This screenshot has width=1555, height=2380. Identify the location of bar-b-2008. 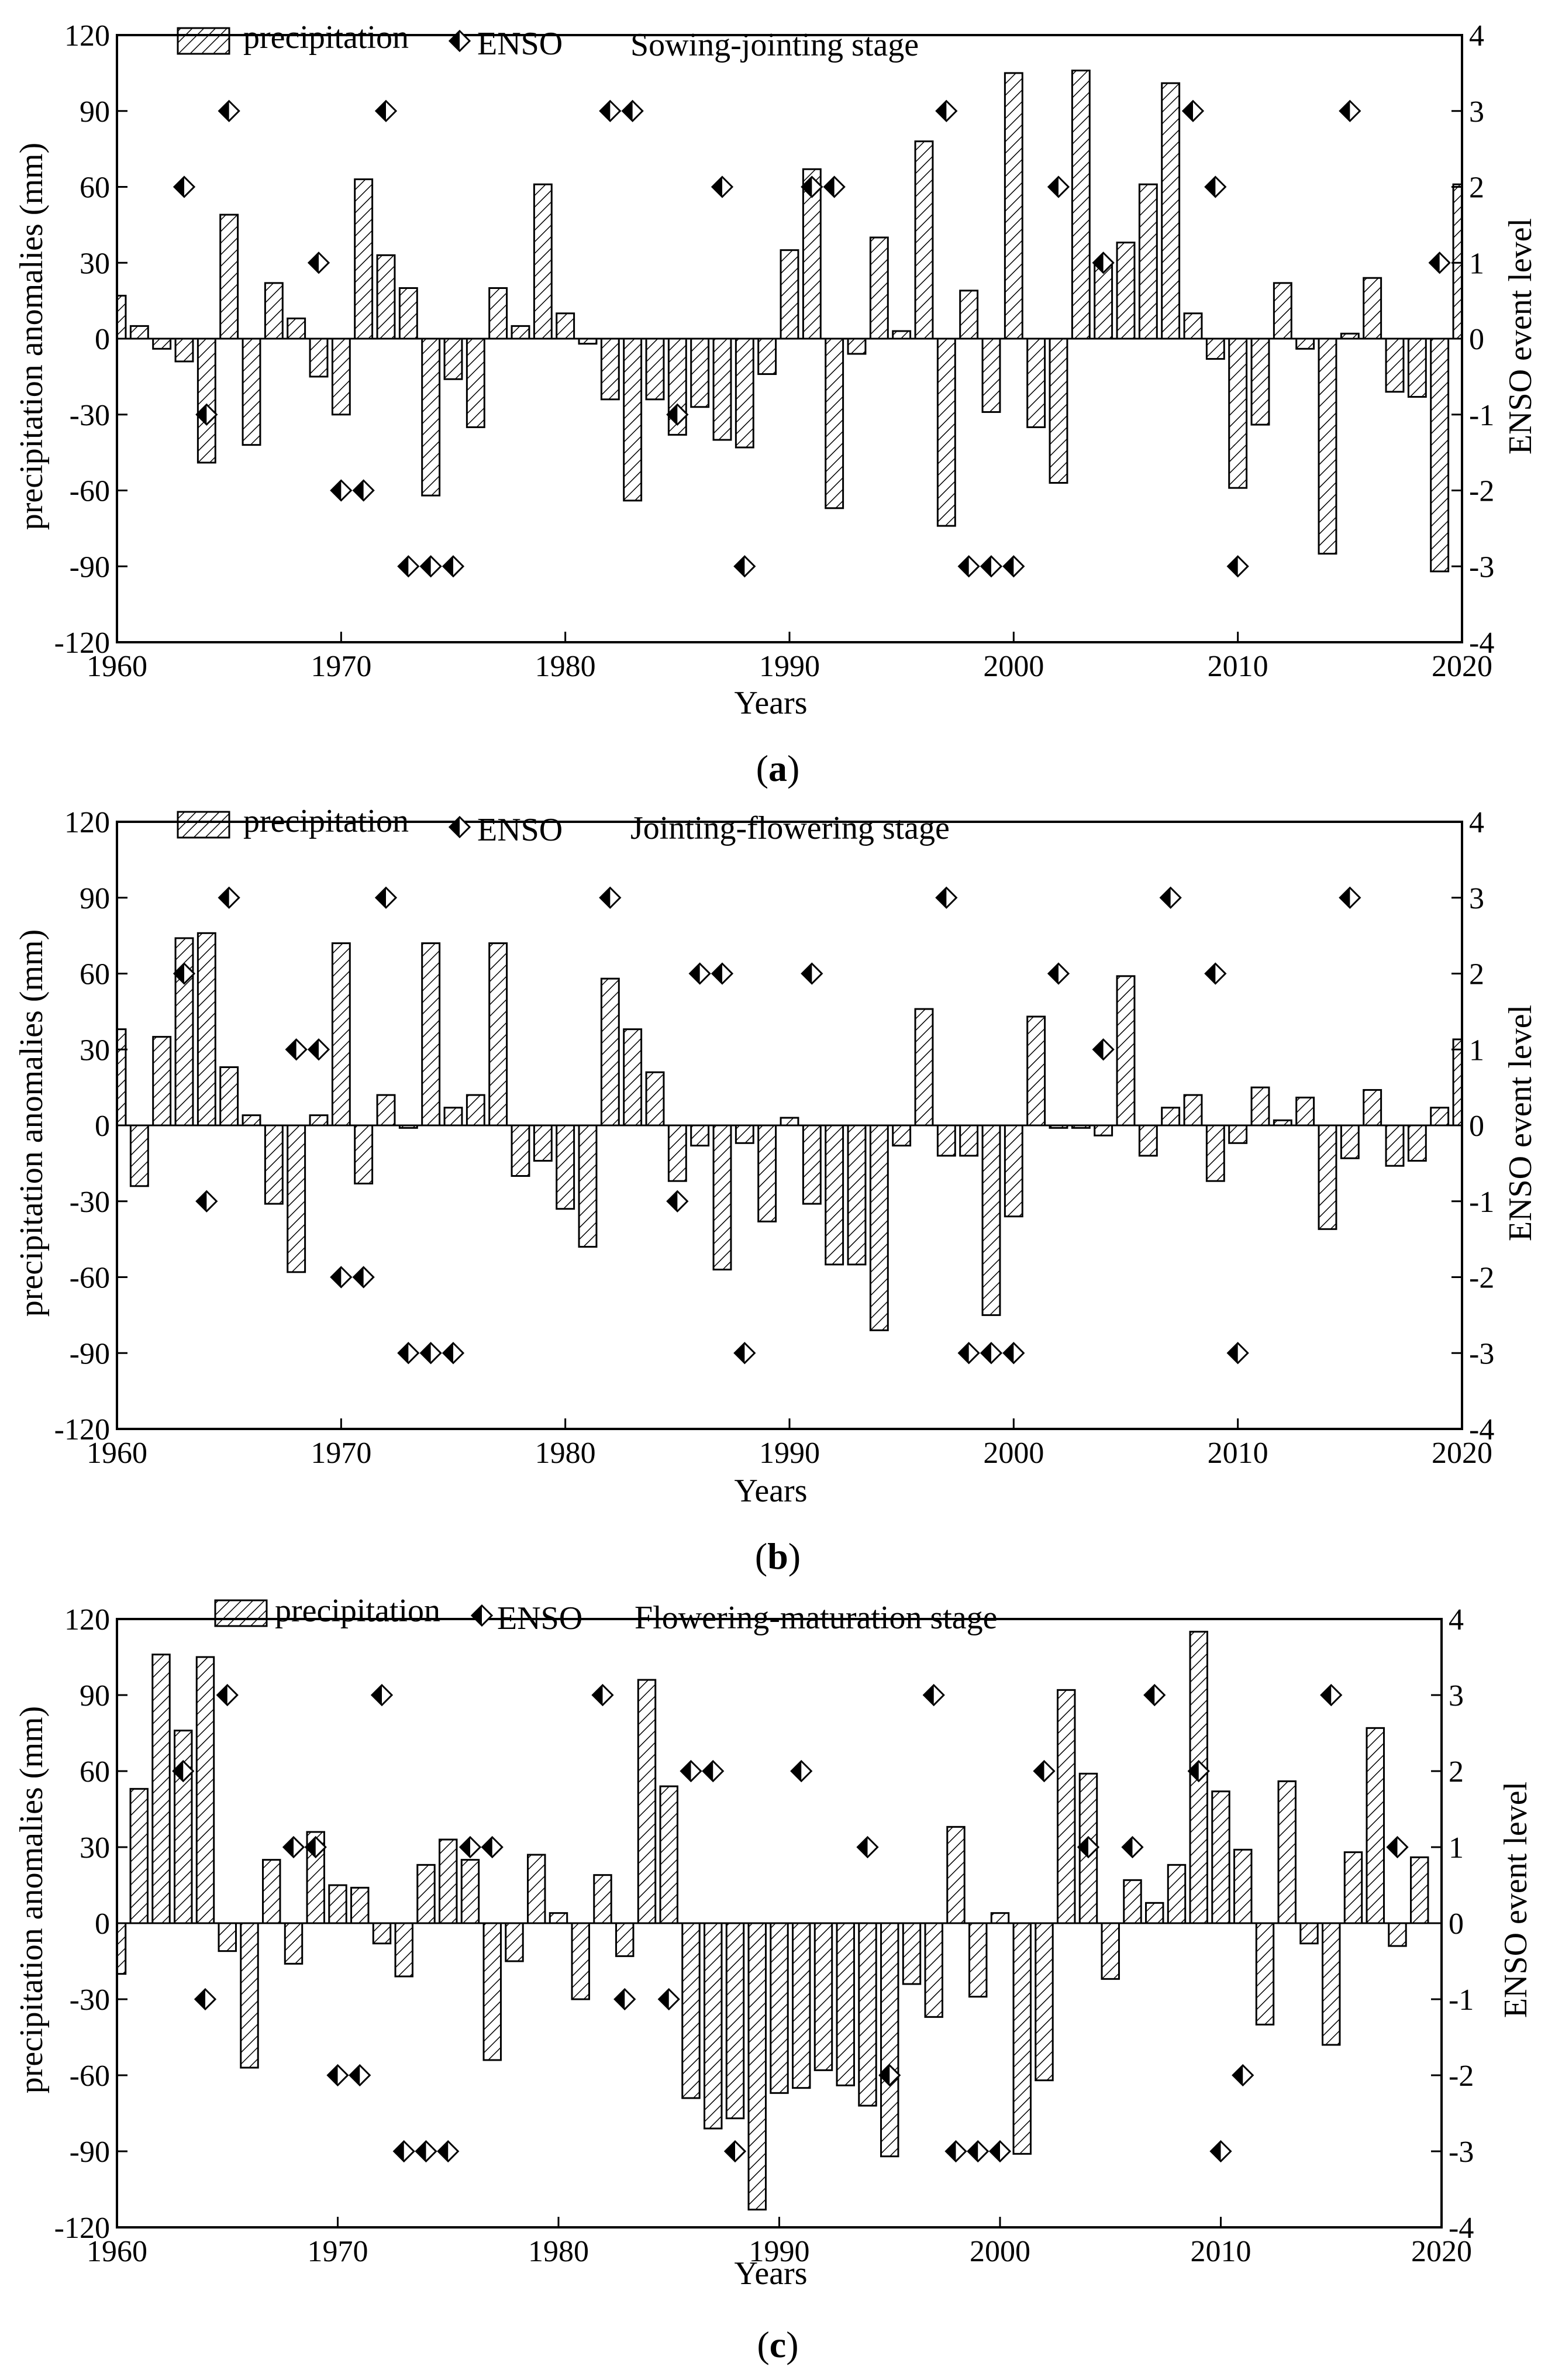
(1193, 1110).